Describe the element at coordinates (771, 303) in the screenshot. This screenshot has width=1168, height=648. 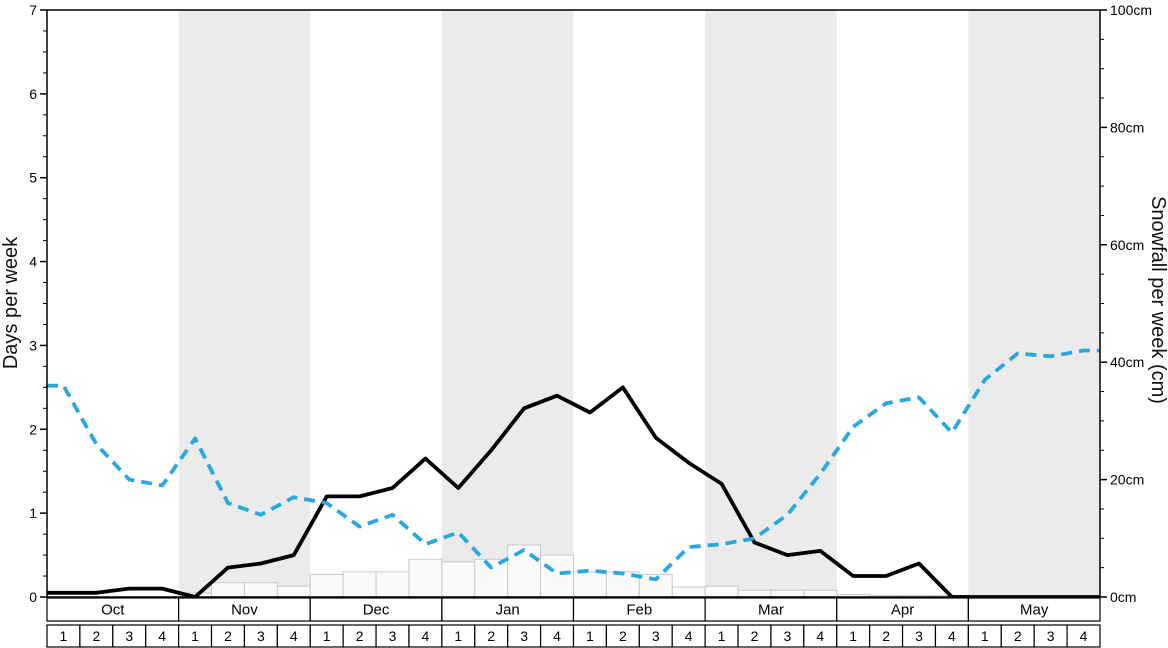
I see `month-band-mar` at that location.